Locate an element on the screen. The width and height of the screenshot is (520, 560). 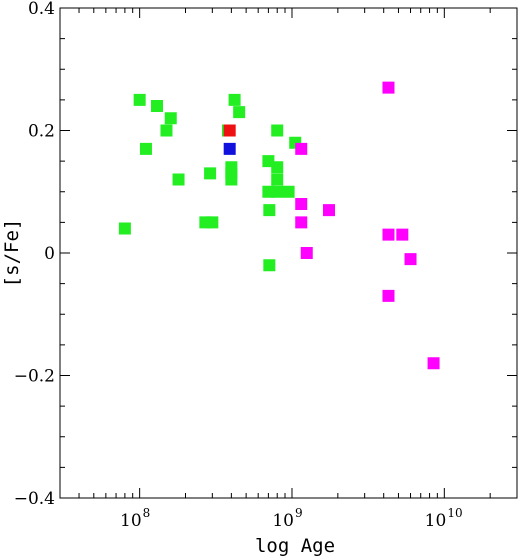
y-axis-title: [s/Fe] is located at coordinates (12, 253).